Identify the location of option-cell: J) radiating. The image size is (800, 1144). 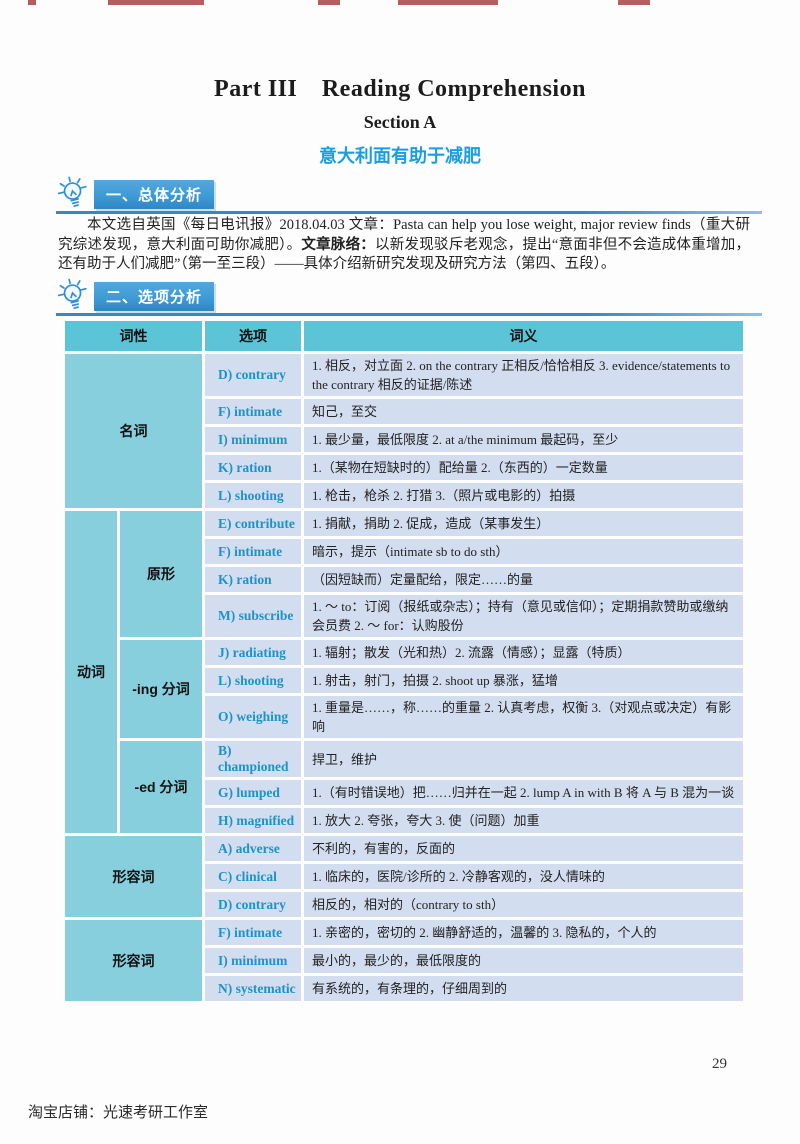
(253, 652).